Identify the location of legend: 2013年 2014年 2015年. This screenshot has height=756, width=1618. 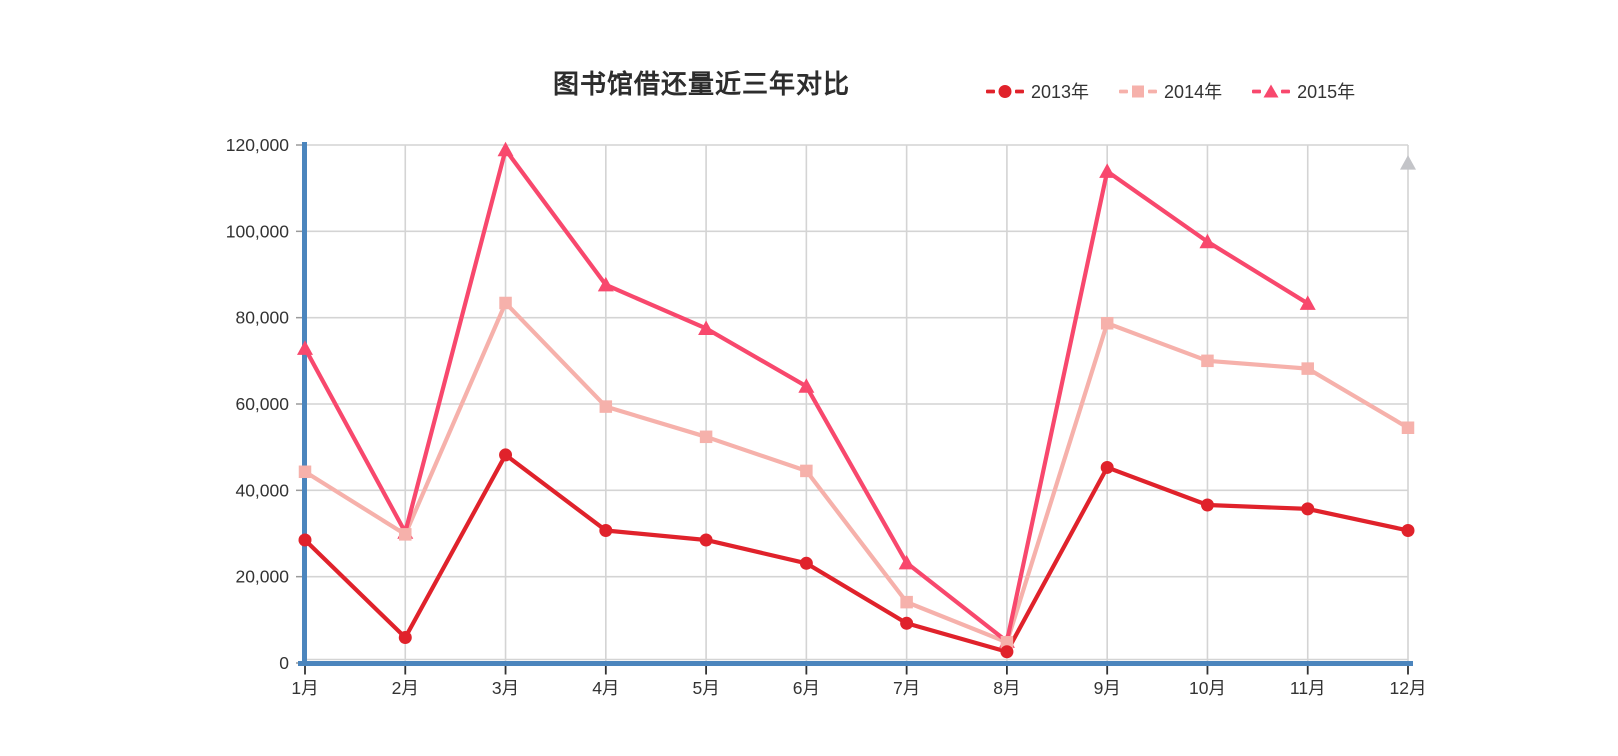
(1170, 91).